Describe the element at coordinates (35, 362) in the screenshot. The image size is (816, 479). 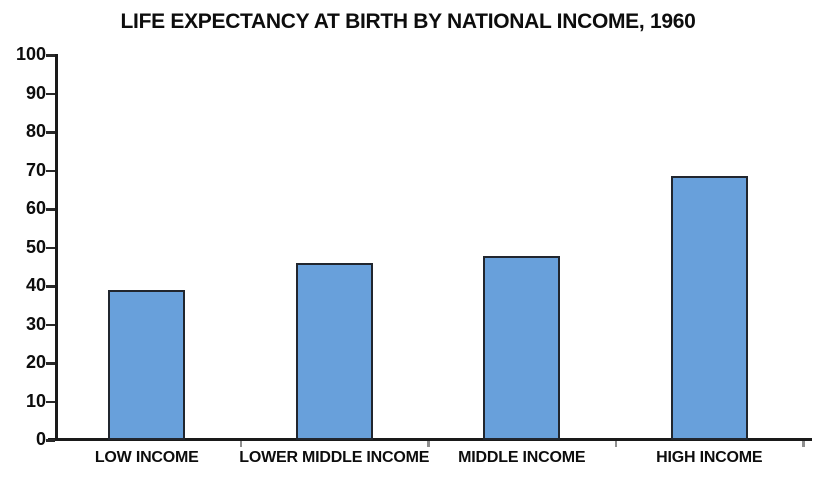
I see `y-tick-label: 20` at that location.